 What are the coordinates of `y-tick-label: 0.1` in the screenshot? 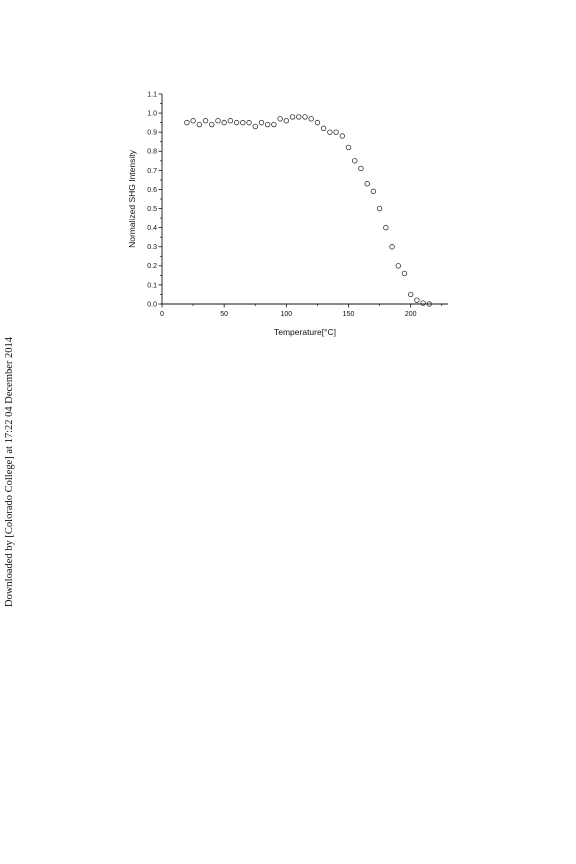 It's located at (152, 285).